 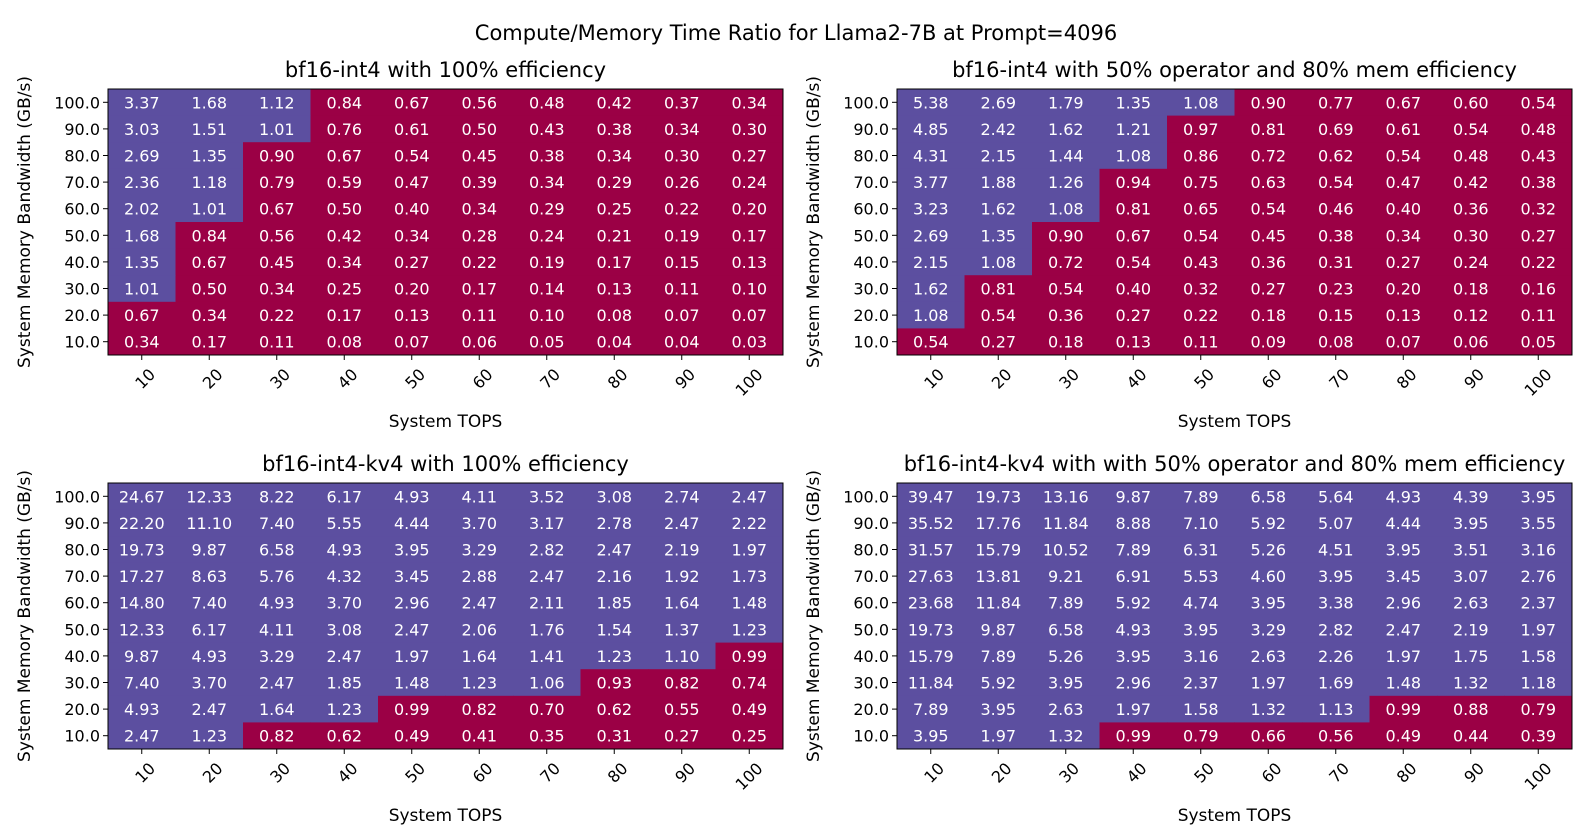 I want to click on x-tick-label: 20, so click(x=1002, y=773).